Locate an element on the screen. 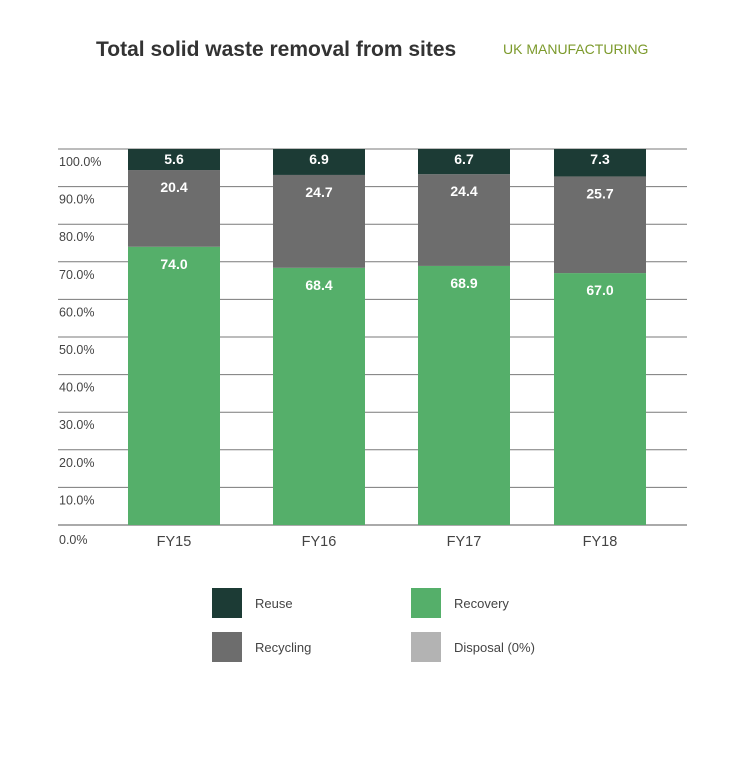 The height and width of the screenshot is (772, 750). y-tick-label: 50.0% is located at coordinates (76, 350).